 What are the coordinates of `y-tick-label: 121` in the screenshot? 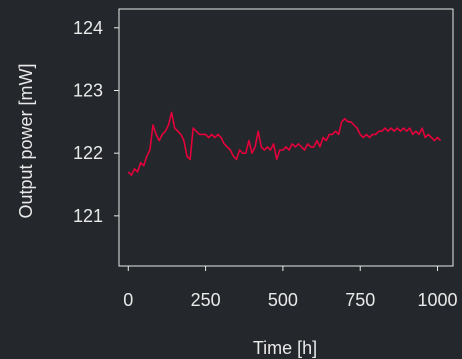 It's located at (88, 216).